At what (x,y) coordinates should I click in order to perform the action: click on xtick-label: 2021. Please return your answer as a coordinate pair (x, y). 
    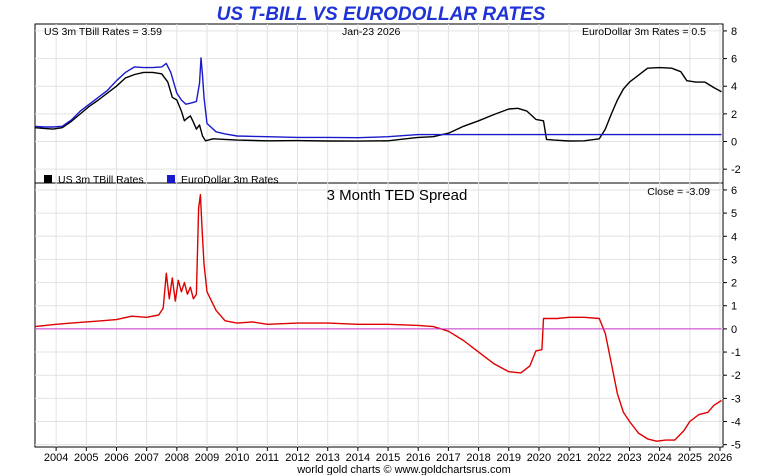
    Looking at the image, I should click on (569, 458).